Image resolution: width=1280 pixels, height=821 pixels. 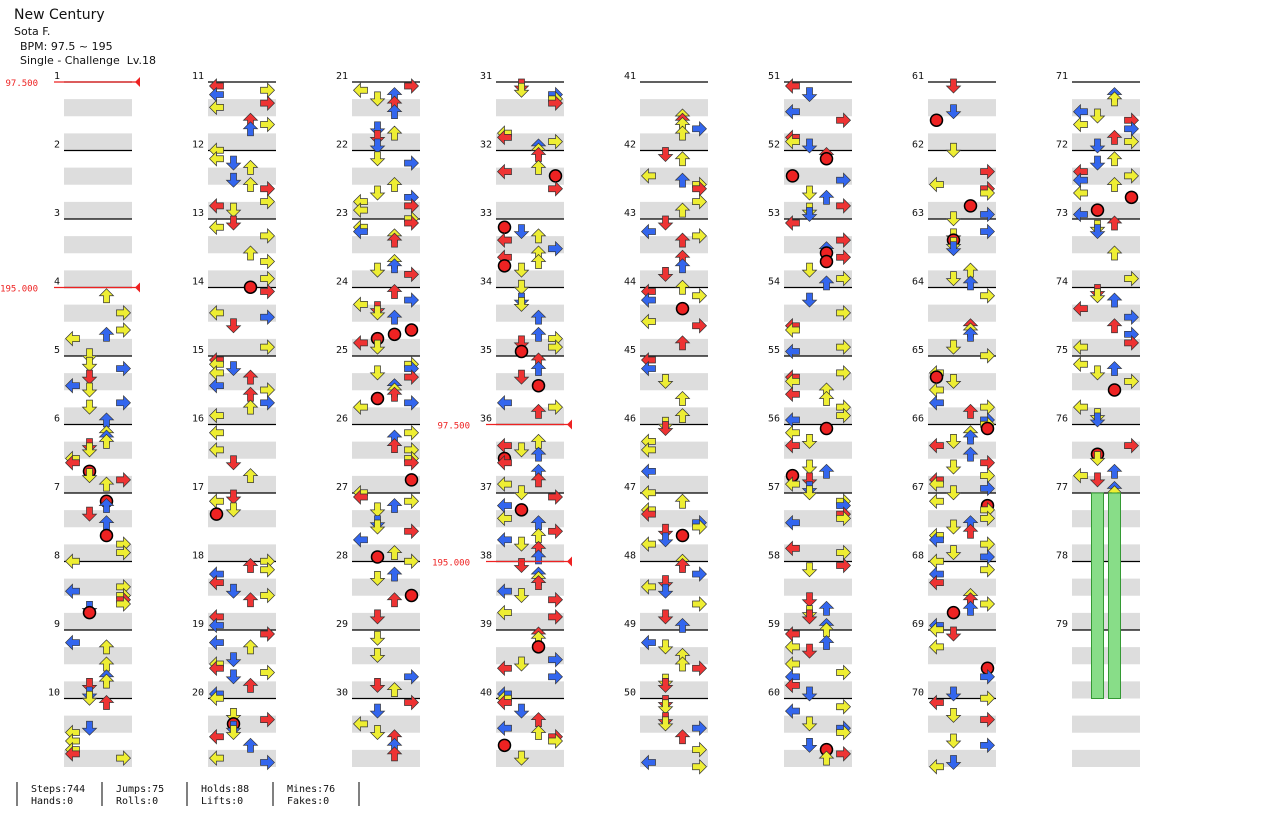 I want to click on measure-number: 39, so click(x=486, y=624).